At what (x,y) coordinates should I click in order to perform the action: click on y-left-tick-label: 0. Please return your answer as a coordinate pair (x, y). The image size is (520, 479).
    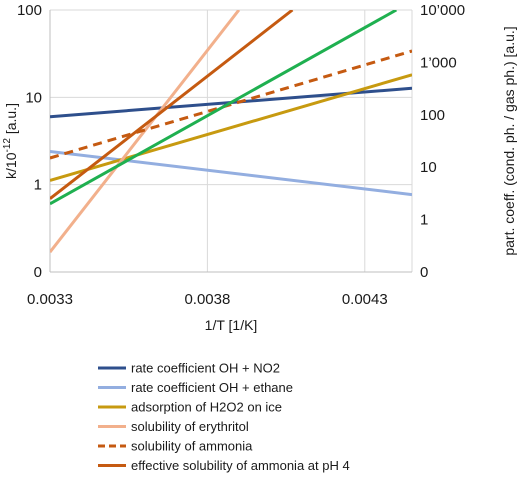
    Looking at the image, I should click on (38, 272).